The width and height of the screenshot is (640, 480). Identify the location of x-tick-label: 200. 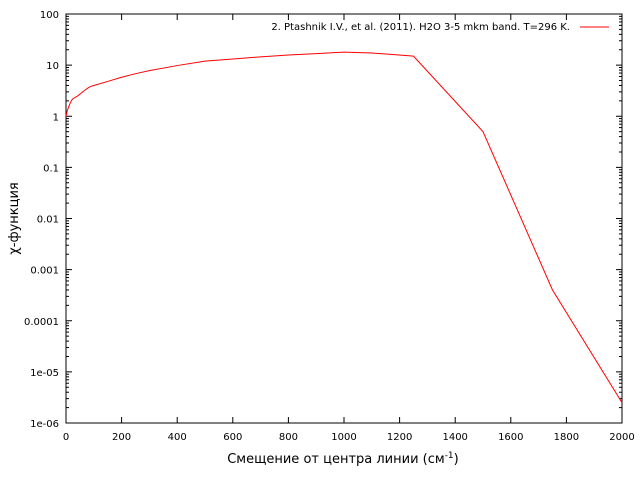
(121, 437).